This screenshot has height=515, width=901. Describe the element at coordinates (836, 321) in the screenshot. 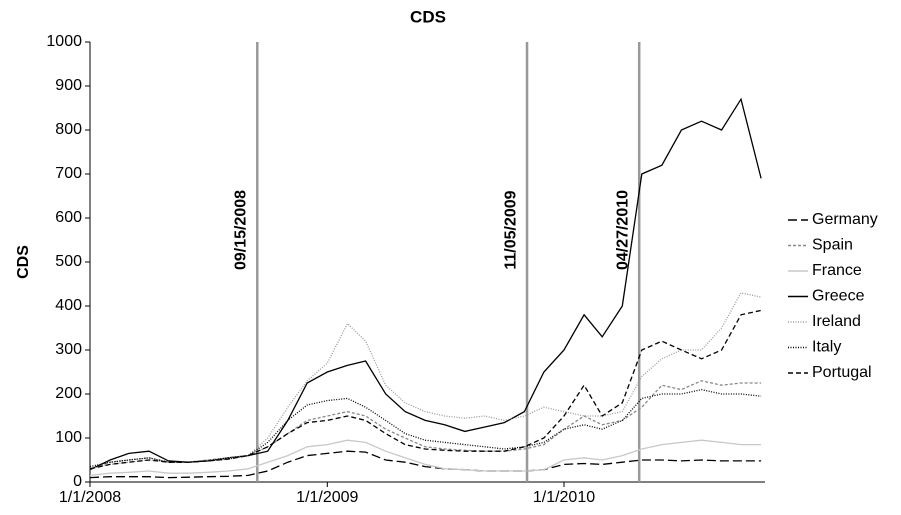

I see `legend-label: Ireland` at that location.